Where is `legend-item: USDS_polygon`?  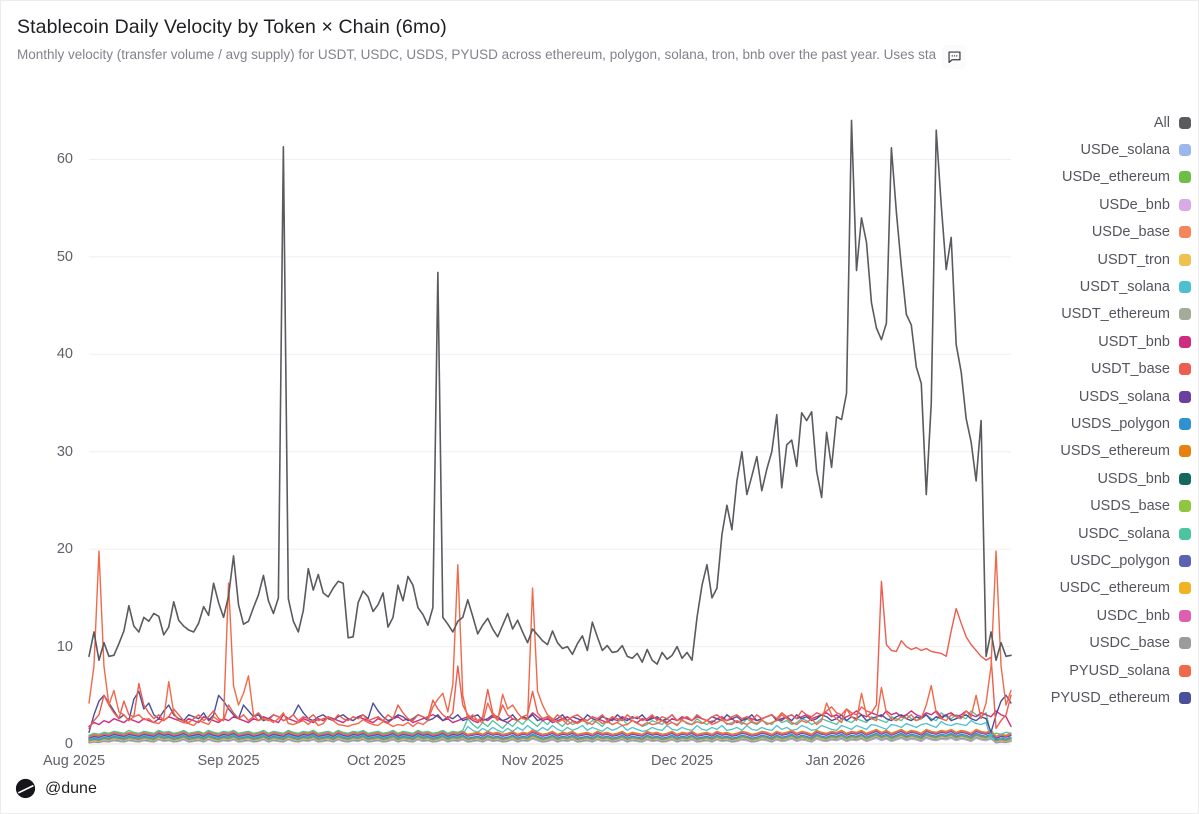
legend-item: USDS_polygon is located at coordinates (1131, 423).